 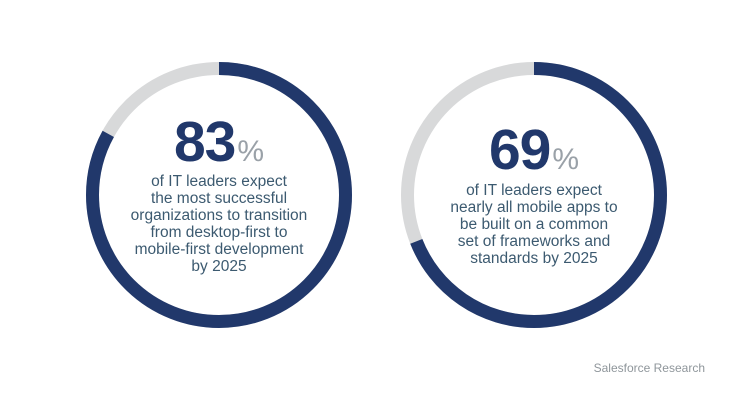 What do you see at coordinates (219, 267) in the screenshot?
I see `donut-caption-line: by 2025` at bounding box center [219, 267].